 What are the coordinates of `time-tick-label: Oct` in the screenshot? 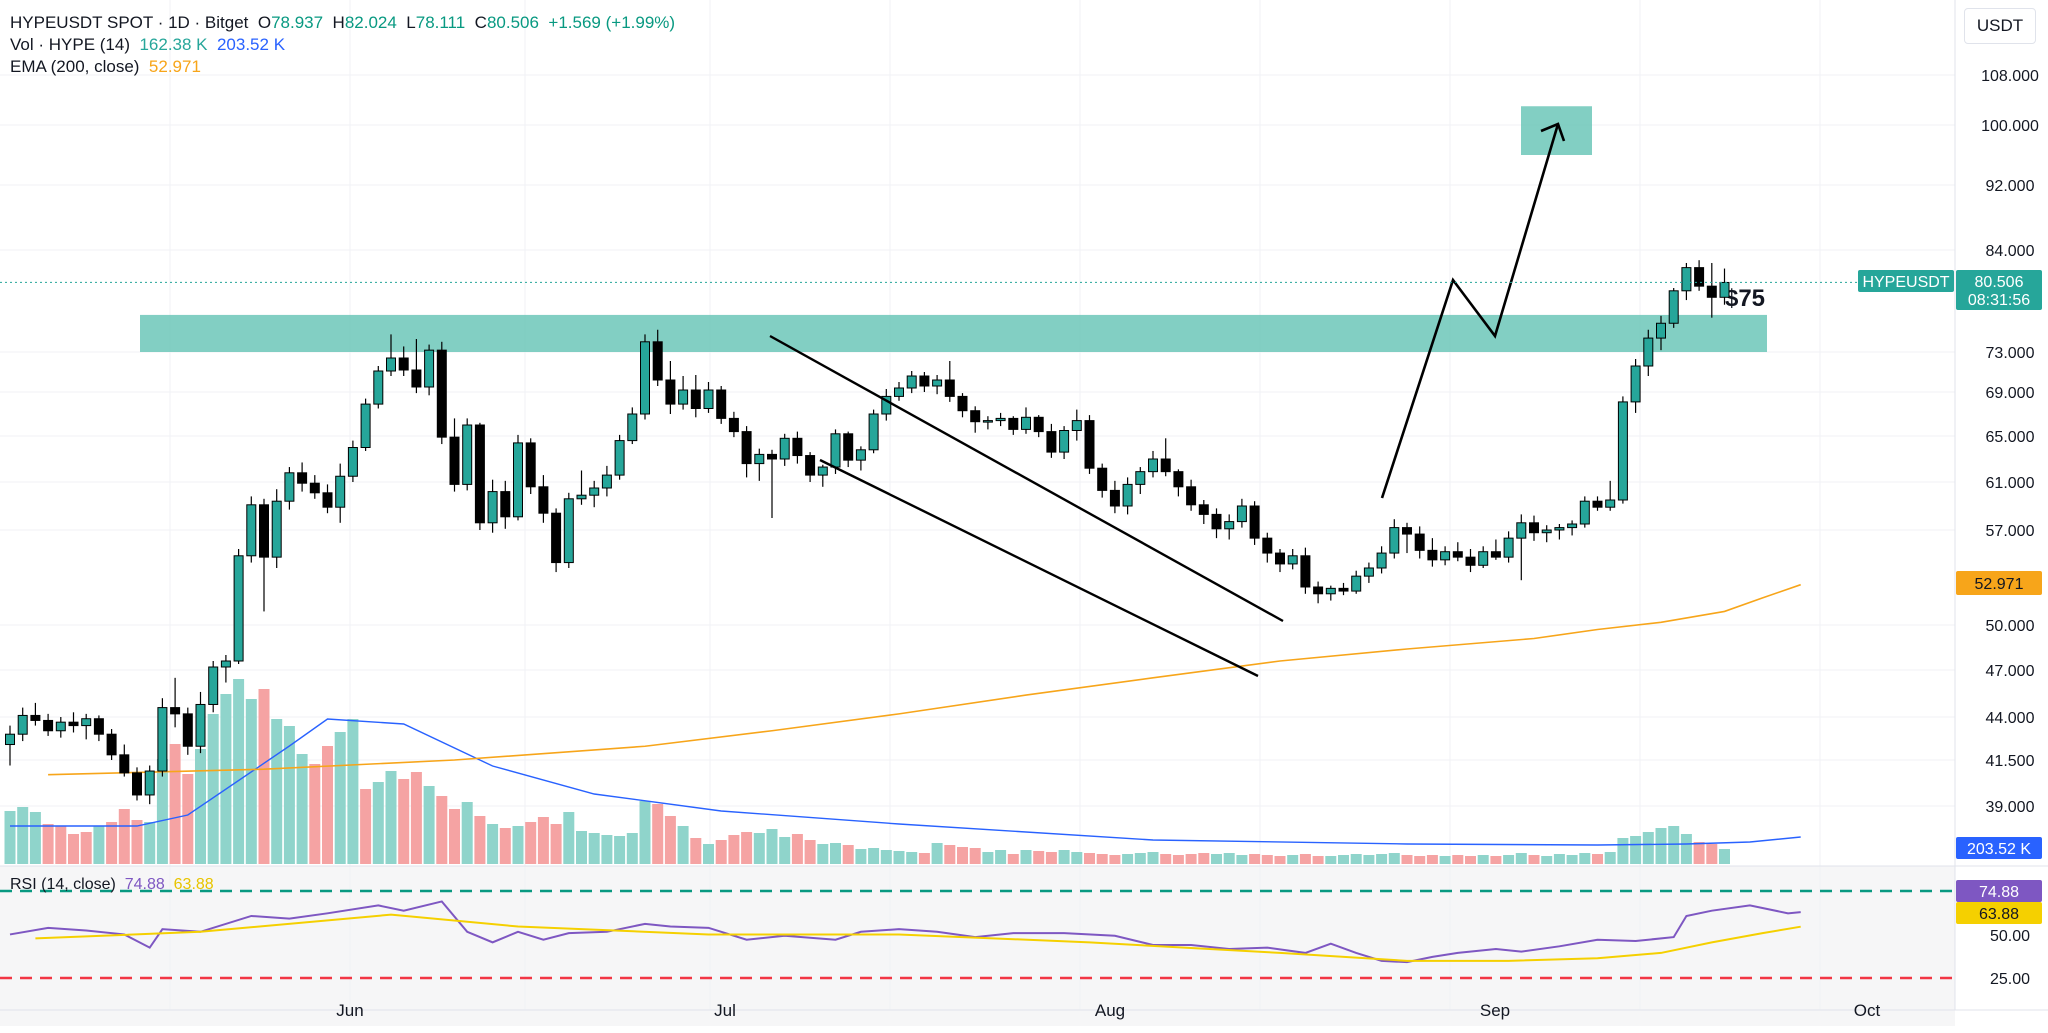 It's located at (1867, 1010).